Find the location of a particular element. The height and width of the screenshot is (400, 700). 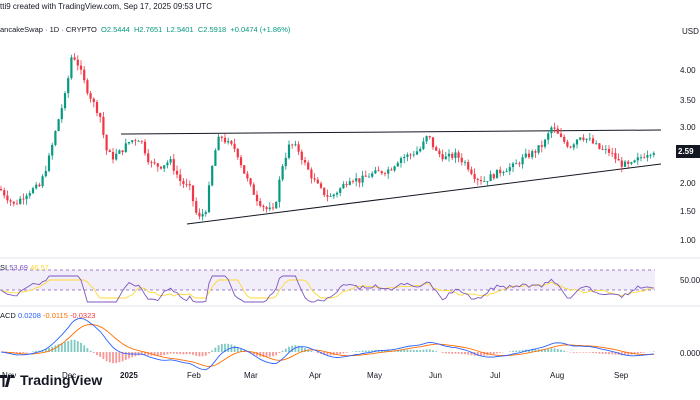

time-label: Jun is located at coordinates (435, 375).